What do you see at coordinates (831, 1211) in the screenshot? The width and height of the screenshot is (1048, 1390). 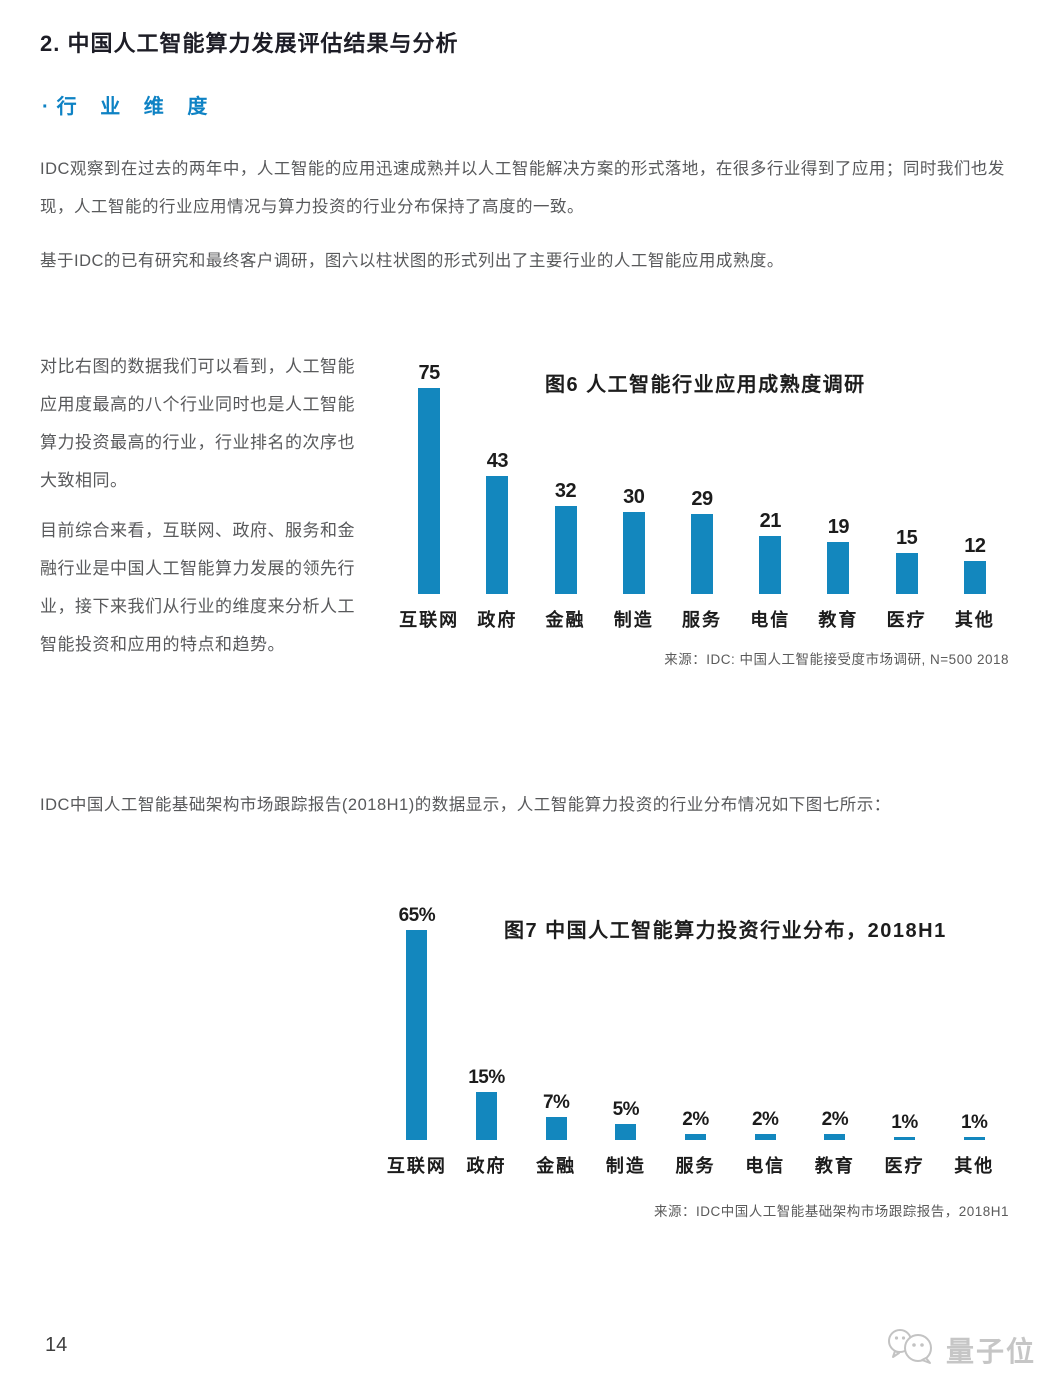 I see `chart-source: 来源：IDC中国人工智能基础架构市场跟踪报告，2018H1` at bounding box center [831, 1211].